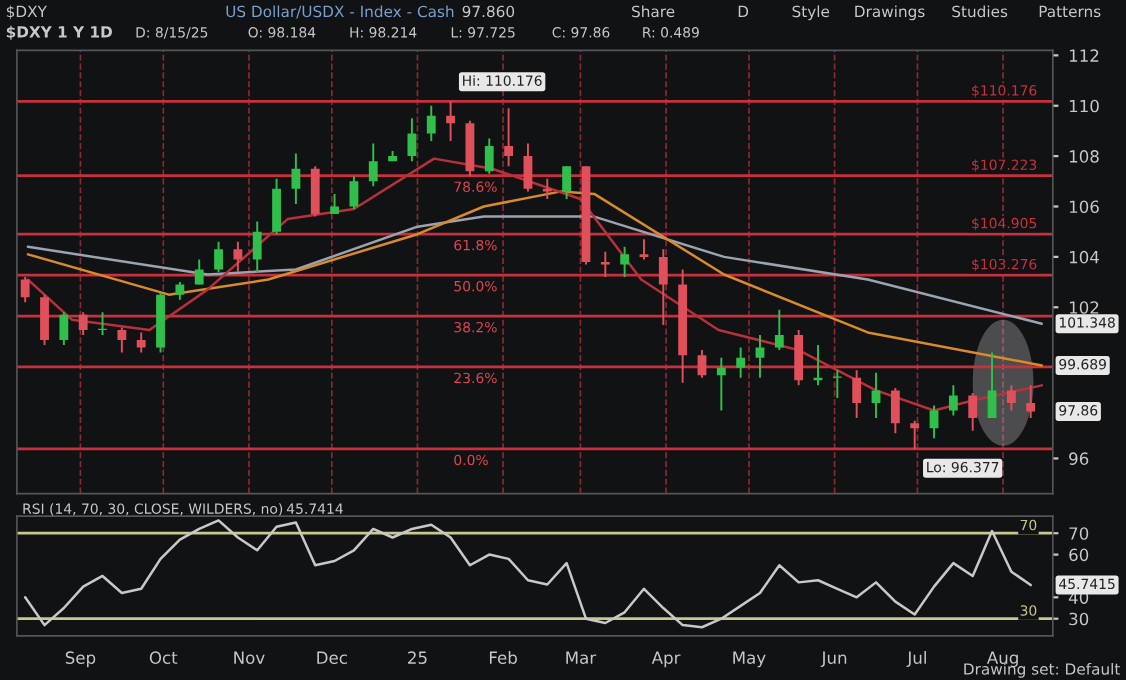 This screenshot has height=680, width=1126. What do you see at coordinates (833, 659) in the screenshot?
I see `x-tick-label: Jun` at bounding box center [833, 659].